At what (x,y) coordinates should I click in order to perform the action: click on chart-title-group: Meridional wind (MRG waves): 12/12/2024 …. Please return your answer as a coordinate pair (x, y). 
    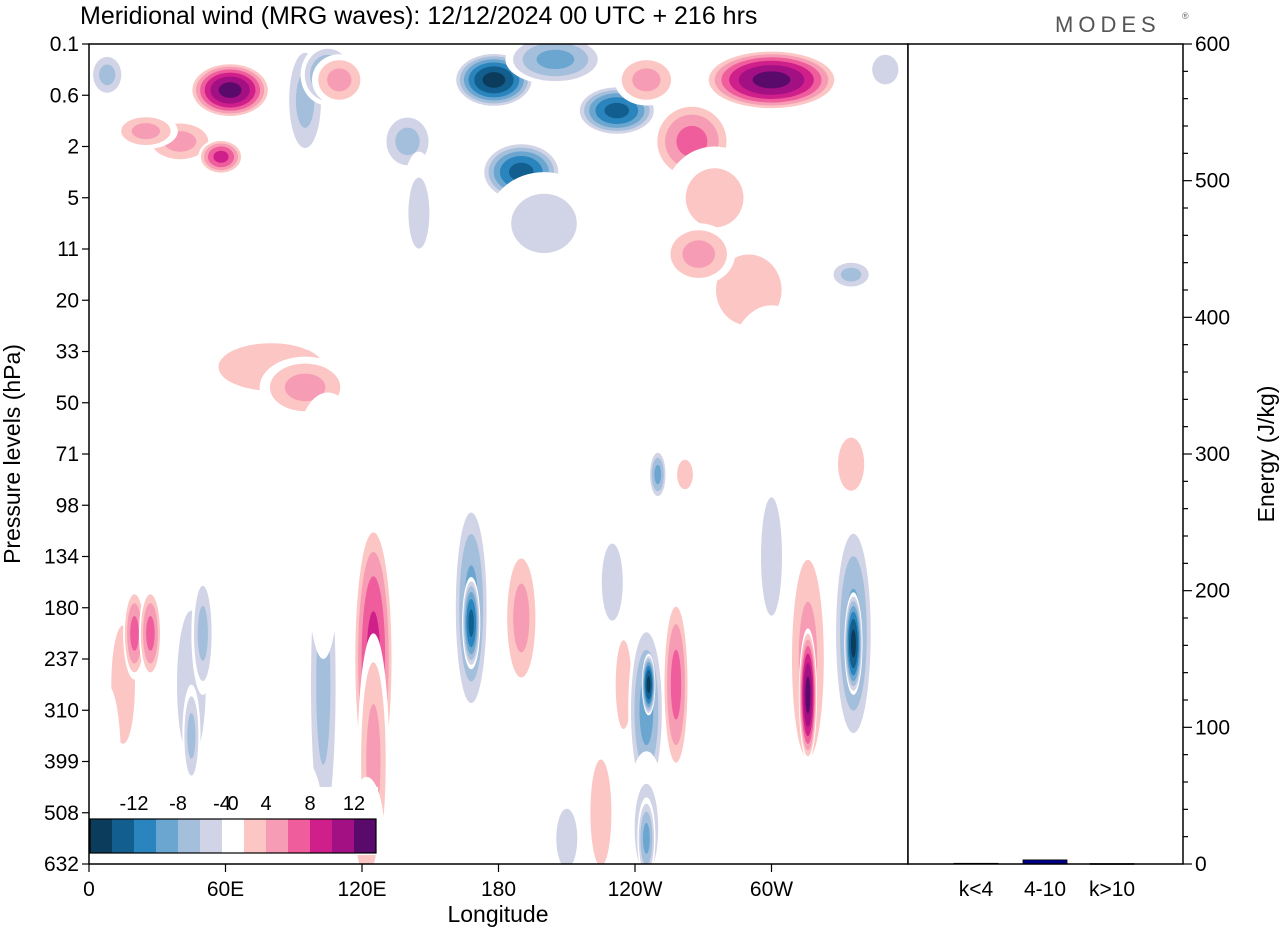
    Looking at the image, I should click on (634, 19).